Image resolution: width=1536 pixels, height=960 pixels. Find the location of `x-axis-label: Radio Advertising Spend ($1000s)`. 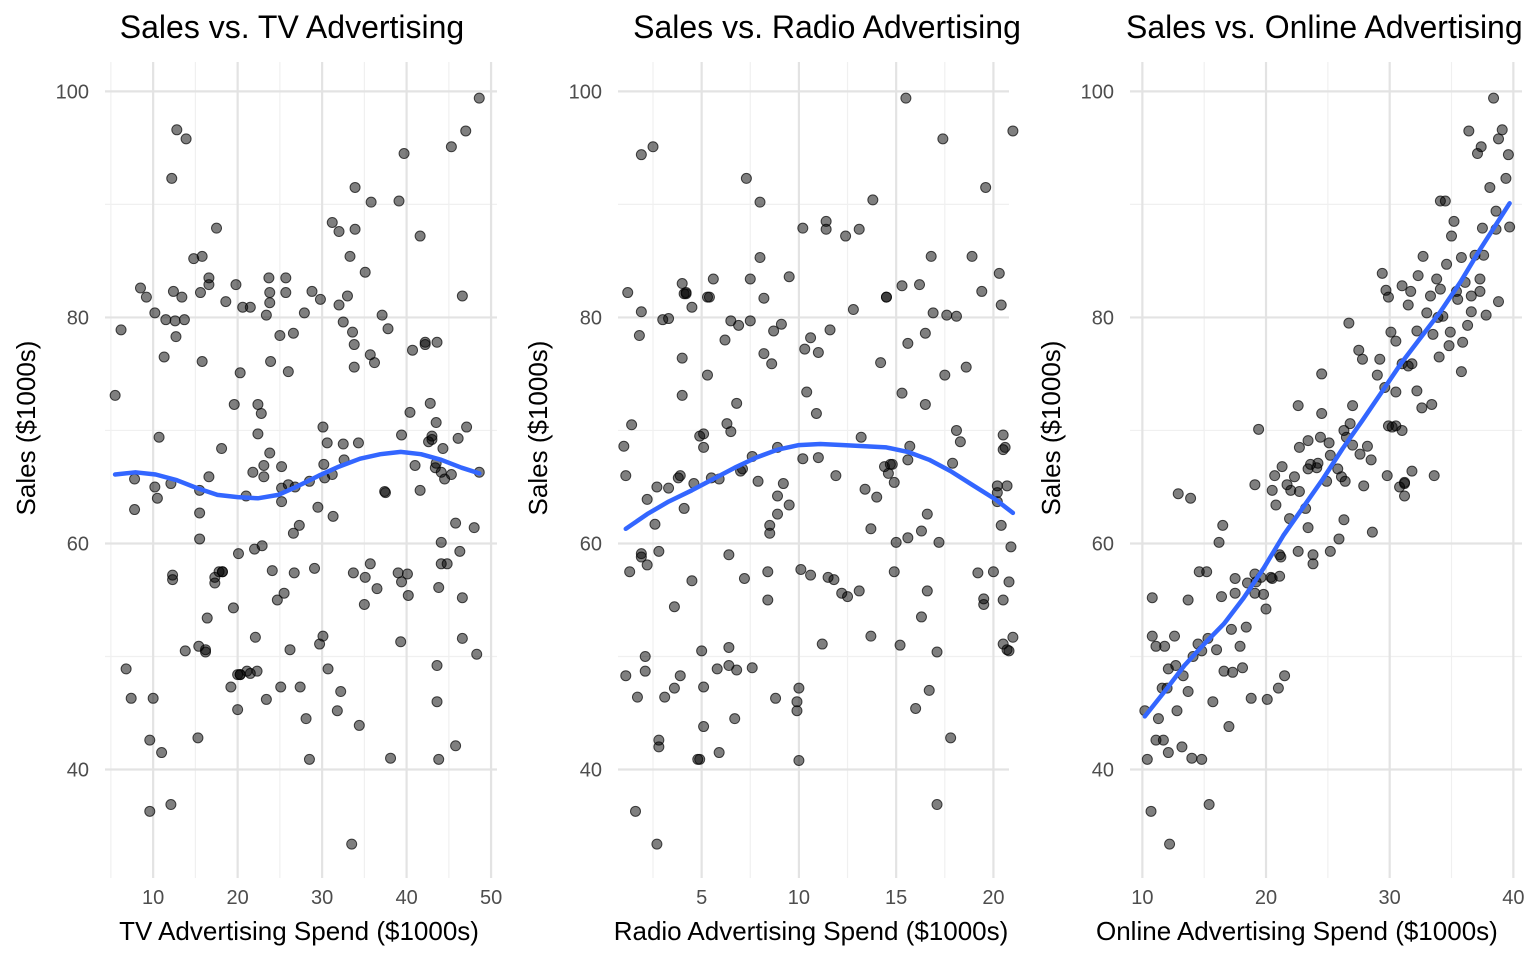

x-axis-label: Radio Advertising Spend ($1000s) is located at coordinates (811, 931).